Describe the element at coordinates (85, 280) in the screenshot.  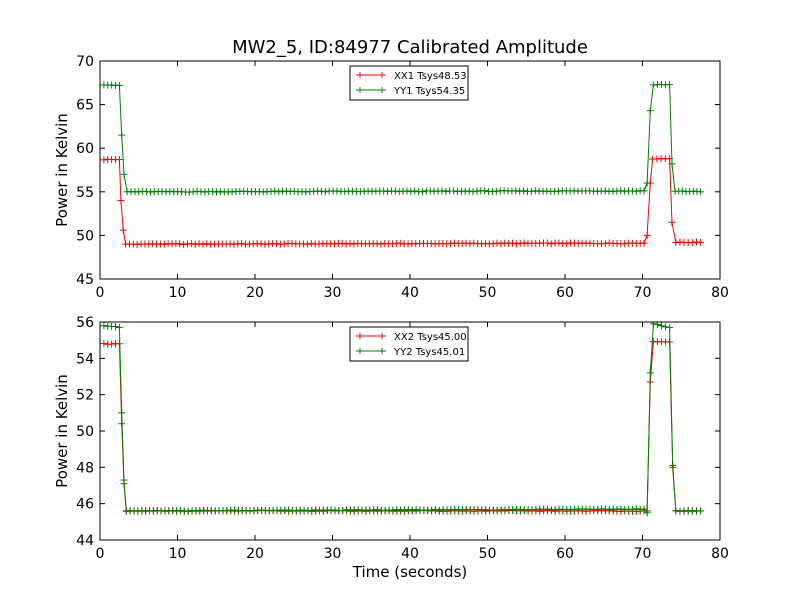
I see `y-tick-label: 45` at that location.